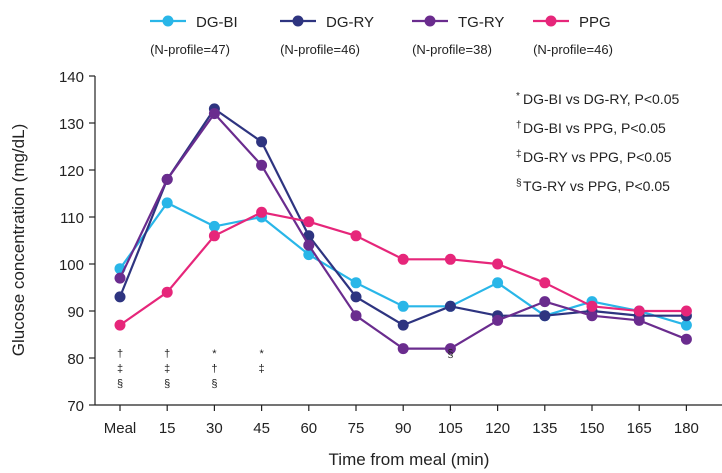  Describe the element at coordinates (75, 406) in the screenshot. I see `y-tick-label: 70` at that location.